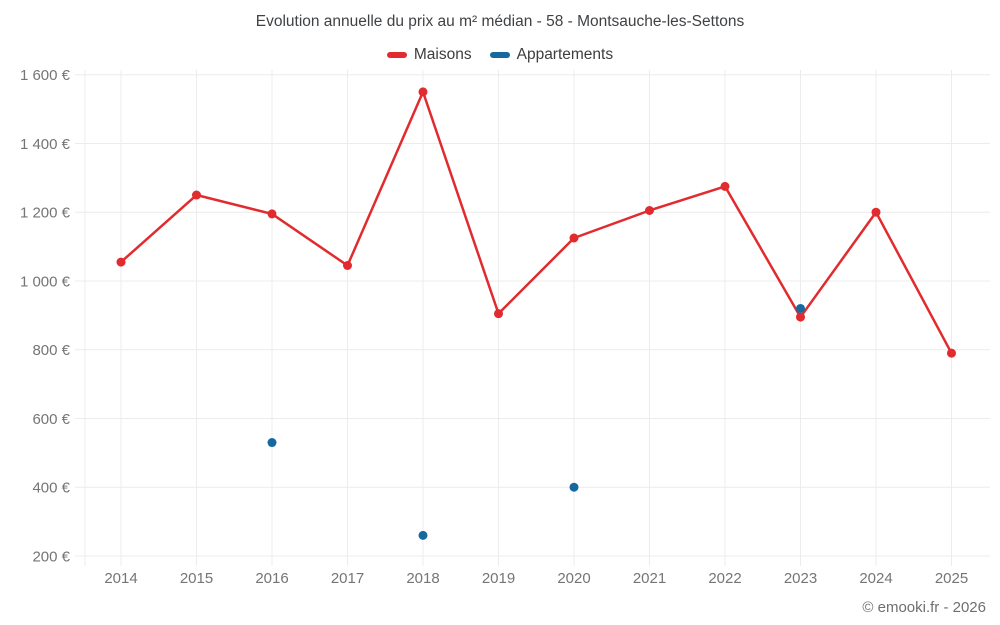  I want to click on x-tick-label: 2018, so click(422, 578).